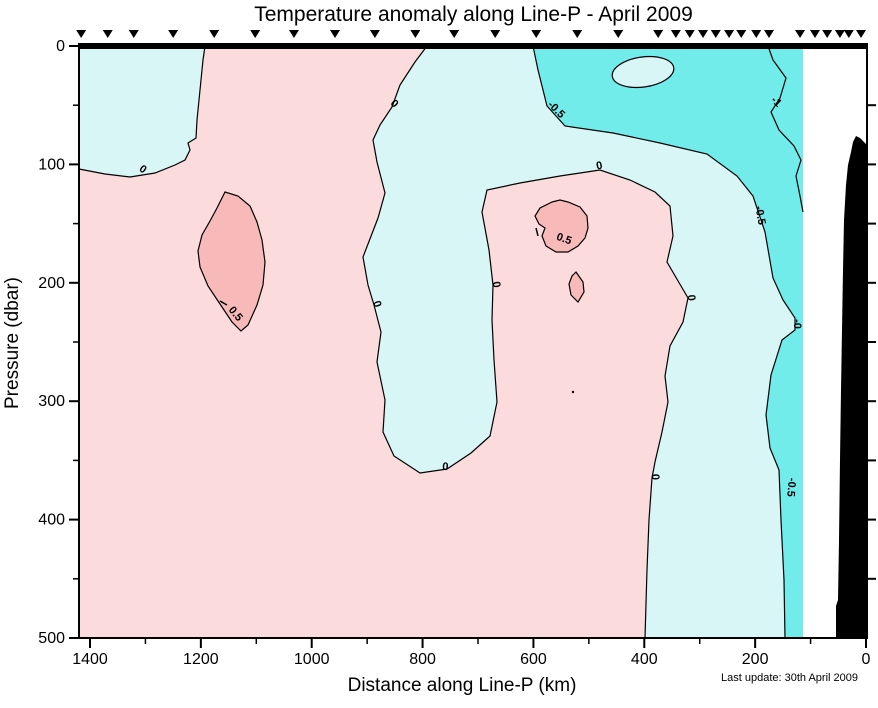 The image size is (878, 708). Describe the element at coordinates (564, 239) in the screenshot. I see `contour-label: 0.5` at that location.